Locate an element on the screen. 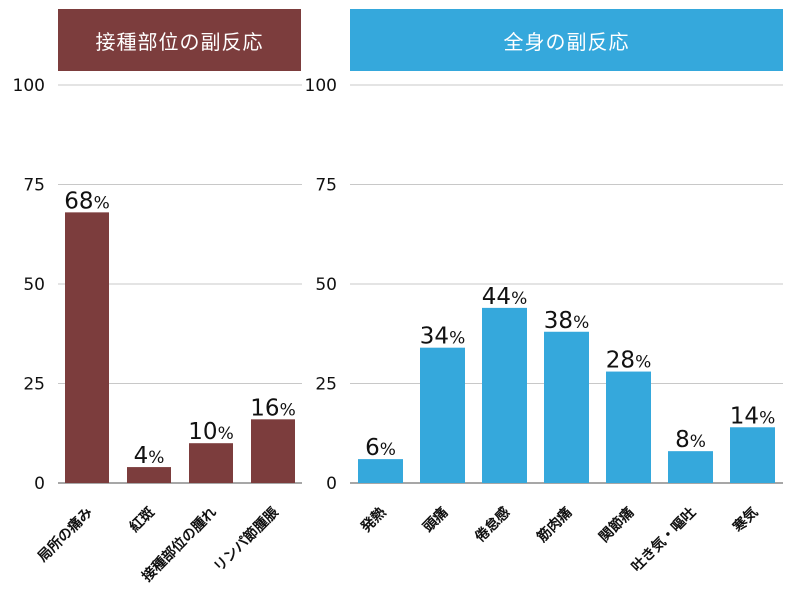  right-bar-value-label: 14% is located at coordinates (752, 416).